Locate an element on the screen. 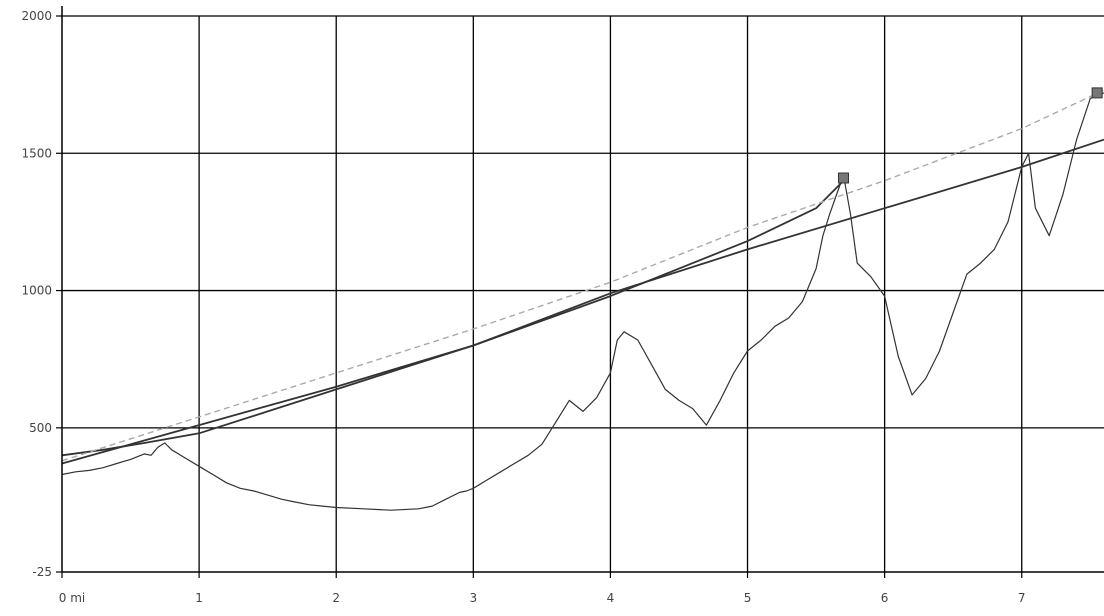 The width and height of the screenshot is (1104, 616). x-tick-label-4: 4 is located at coordinates (611, 598).